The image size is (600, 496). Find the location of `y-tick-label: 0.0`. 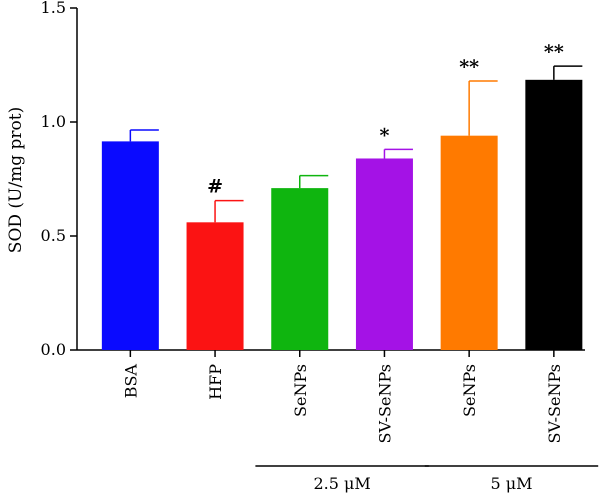

y-tick-label: 0.0 is located at coordinates (53, 349).